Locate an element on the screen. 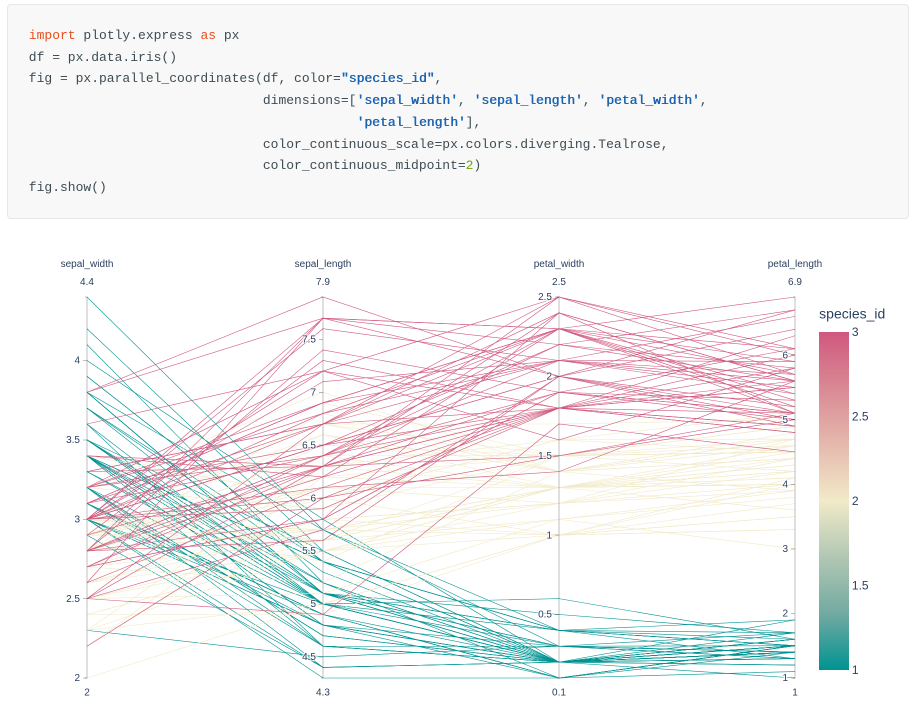 The image size is (915, 721). svg-text: 5.5 is located at coordinates (309, 551).